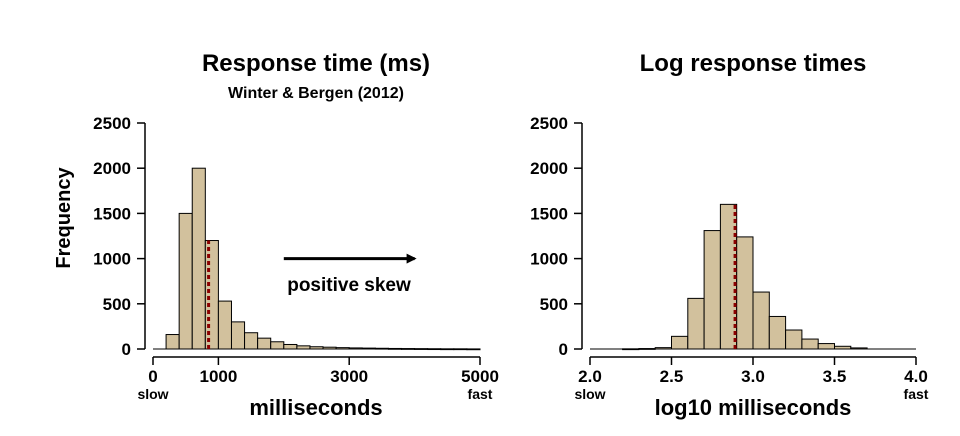 The height and width of the screenshot is (436, 960). I want to click on left-chart-title: Response time (ms), so click(316, 63).